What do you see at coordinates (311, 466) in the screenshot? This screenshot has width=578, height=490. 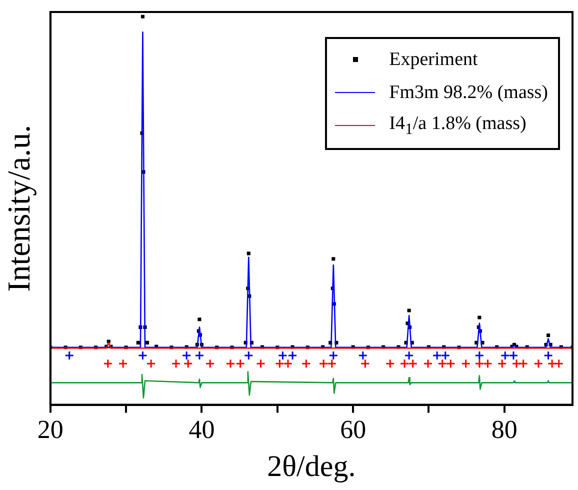 I see `x-axis-title: 2θ/deg.` at bounding box center [311, 466].